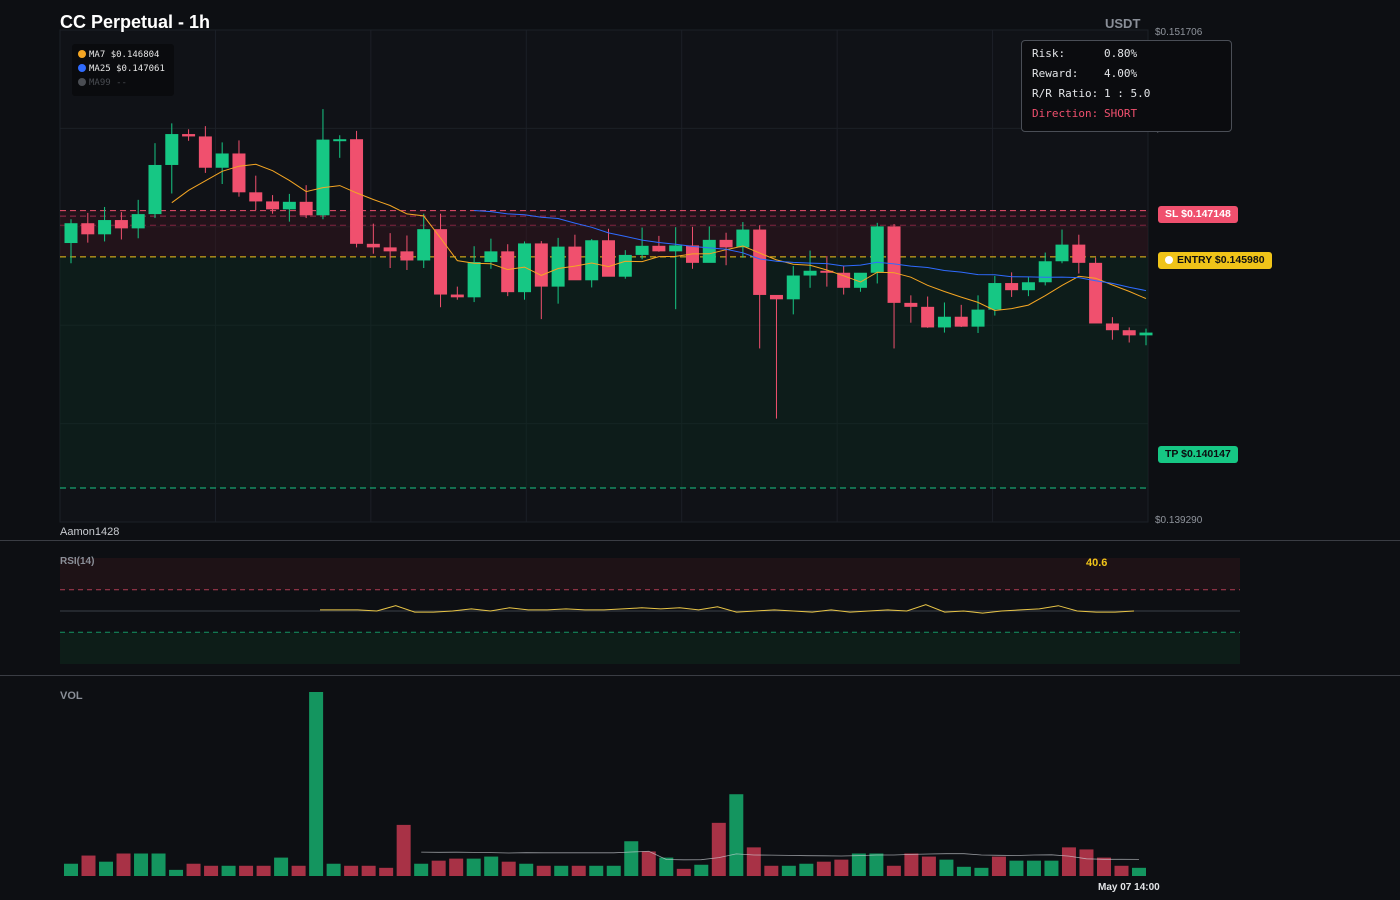  Describe the element at coordinates (90, 532) in the screenshot. I see `watermark: Aamon1428` at that location.